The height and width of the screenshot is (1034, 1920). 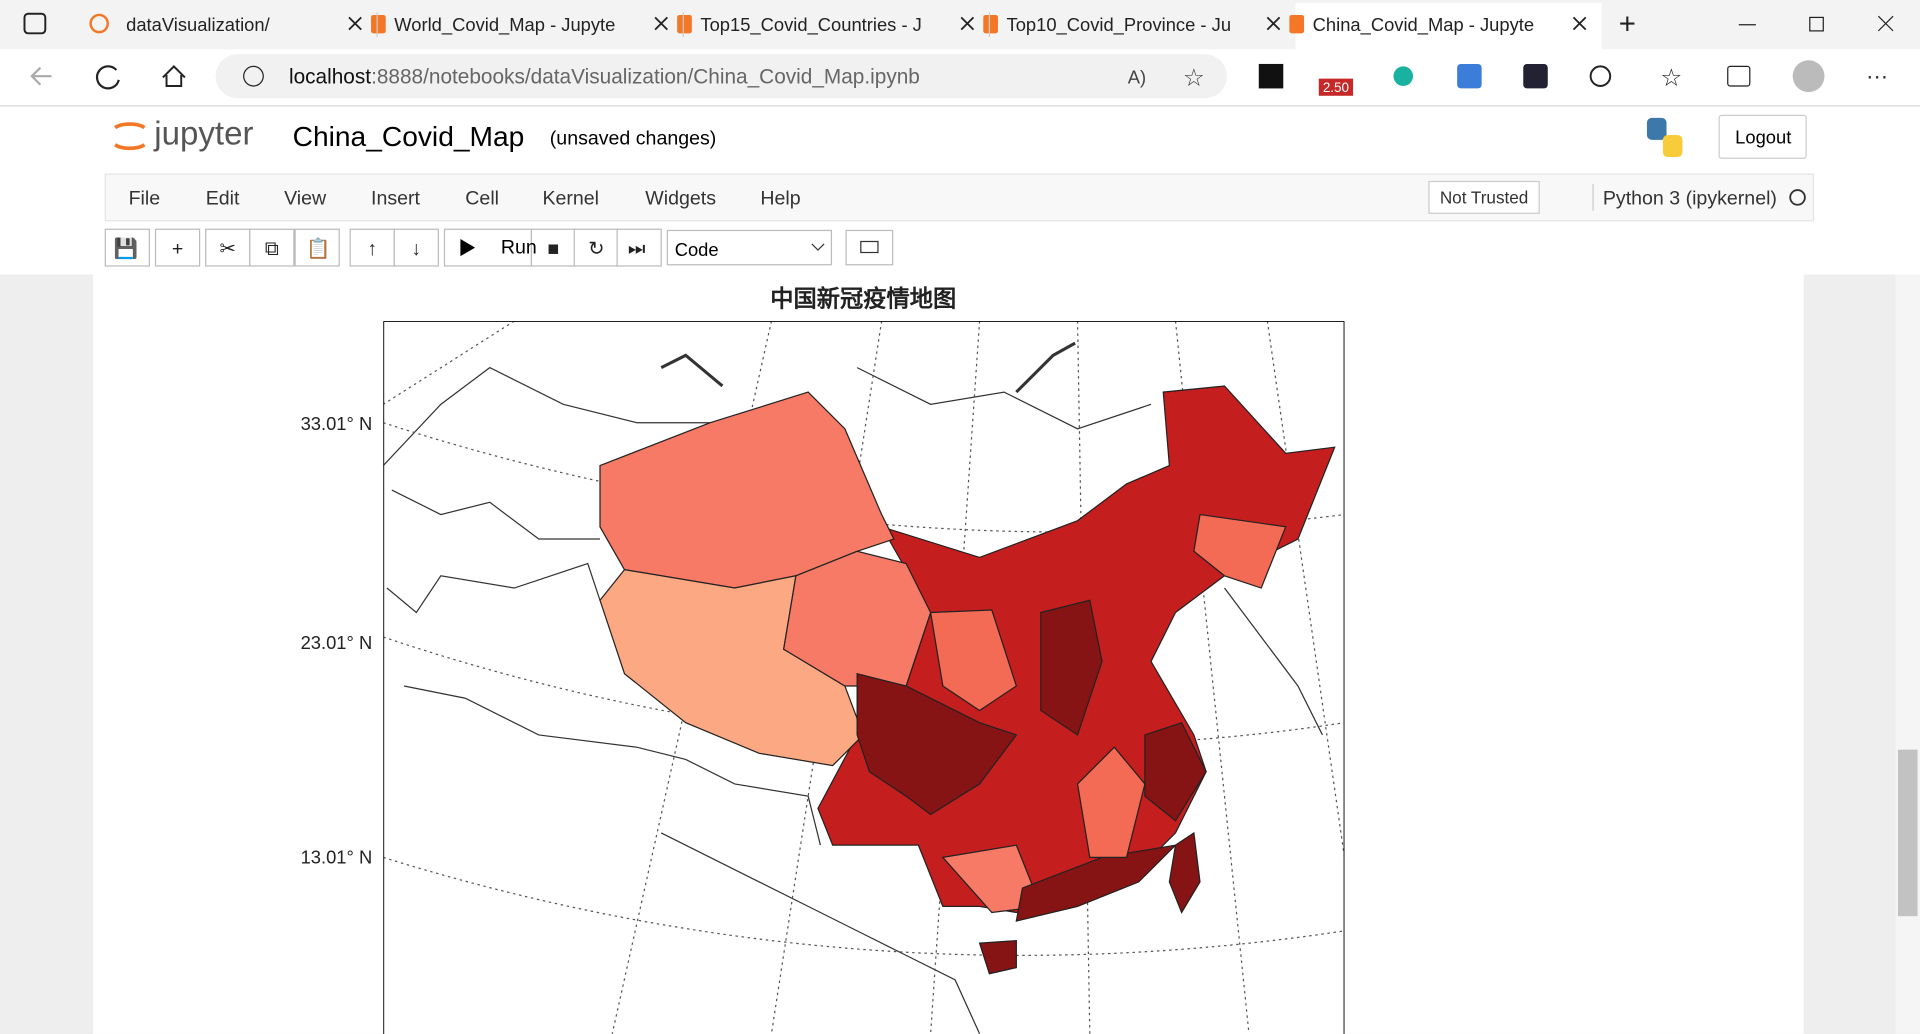 What do you see at coordinates (680, 199) in the screenshot?
I see `menu-item: Widgets` at bounding box center [680, 199].